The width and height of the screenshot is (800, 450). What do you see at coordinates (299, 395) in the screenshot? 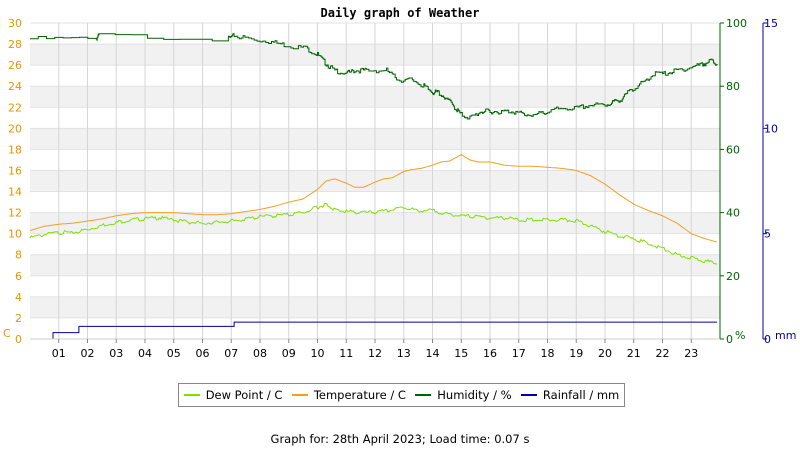
I see `legend-swatch-temperature` at bounding box center [299, 395].